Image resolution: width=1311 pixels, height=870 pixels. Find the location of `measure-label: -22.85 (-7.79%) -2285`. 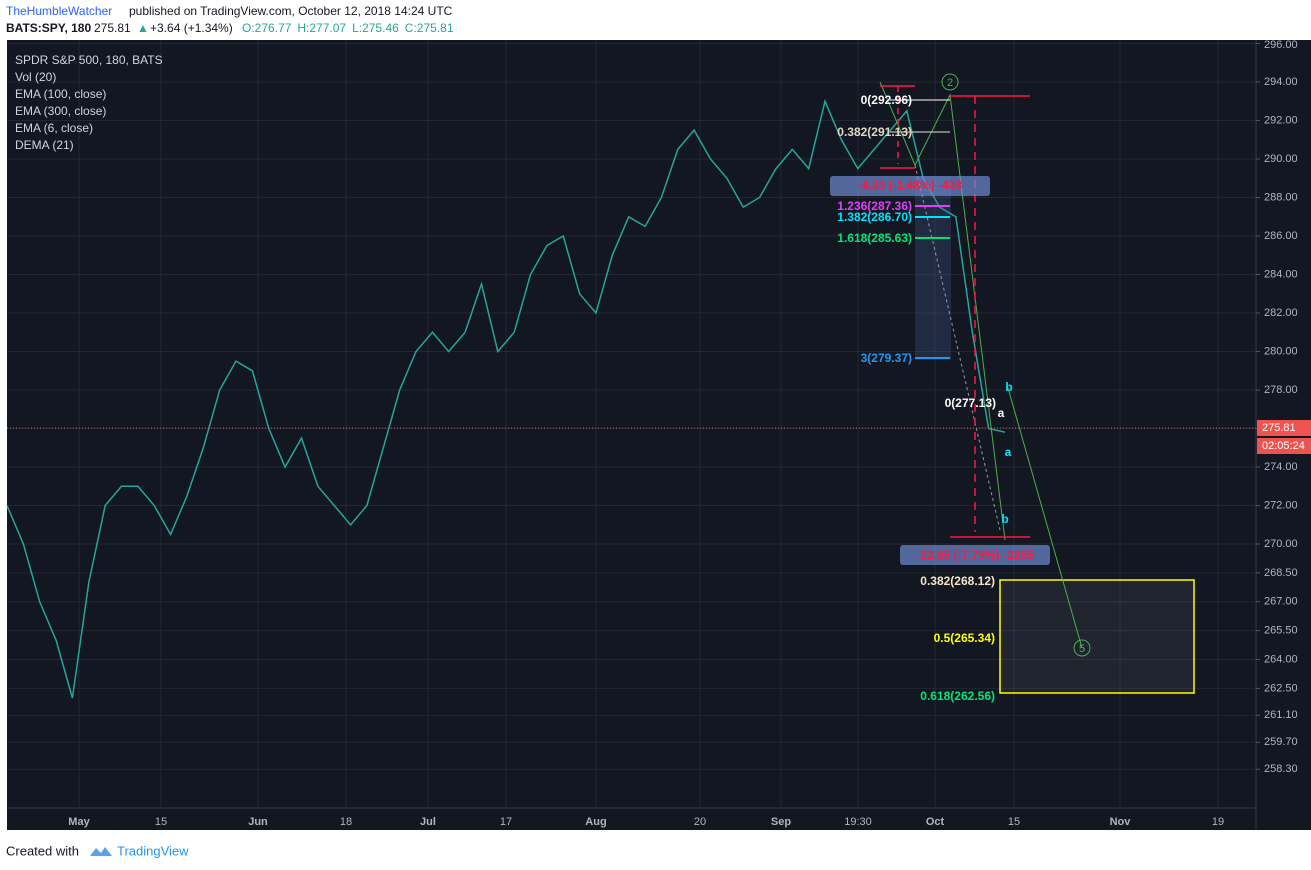

measure-label: -22.85 (-7.79%) -2285 is located at coordinates (975, 555).